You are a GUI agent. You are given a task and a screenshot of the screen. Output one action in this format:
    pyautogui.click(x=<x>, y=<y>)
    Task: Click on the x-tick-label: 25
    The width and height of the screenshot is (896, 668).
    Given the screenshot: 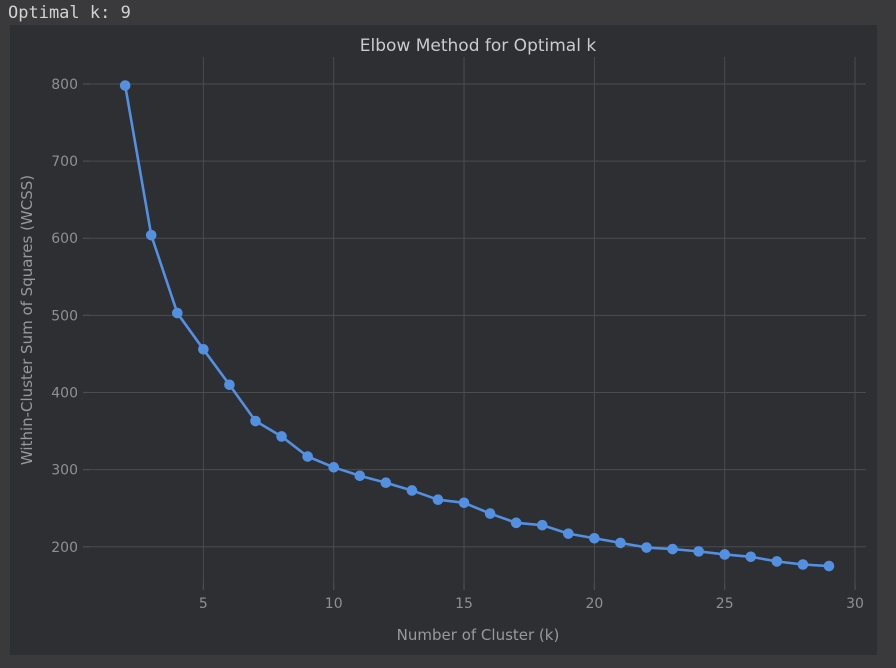 What is the action you would take?
    pyautogui.click(x=725, y=604)
    